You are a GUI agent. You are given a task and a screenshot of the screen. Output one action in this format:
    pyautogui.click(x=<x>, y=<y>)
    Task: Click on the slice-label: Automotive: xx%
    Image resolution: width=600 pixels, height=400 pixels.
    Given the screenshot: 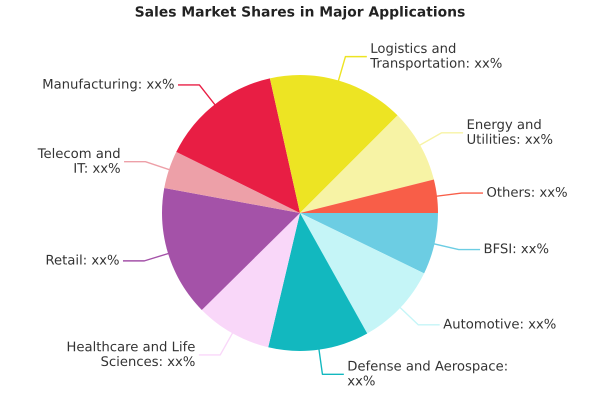 What is the action you would take?
    pyautogui.click(x=499, y=323)
    